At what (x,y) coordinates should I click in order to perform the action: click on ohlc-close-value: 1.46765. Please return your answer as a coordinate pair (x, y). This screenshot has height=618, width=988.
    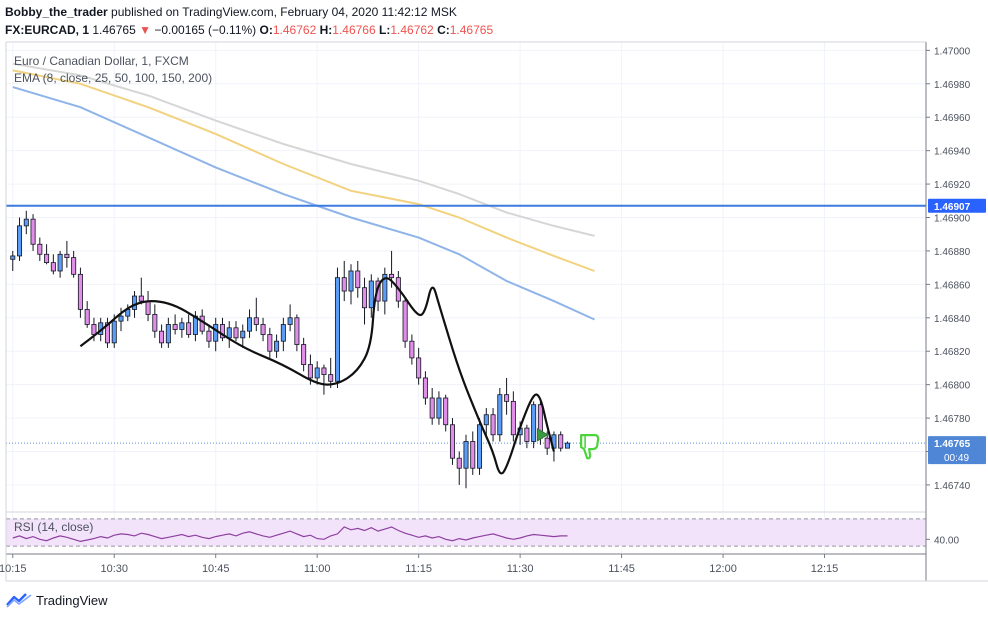
    Looking at the image, I should click on (471, 30).